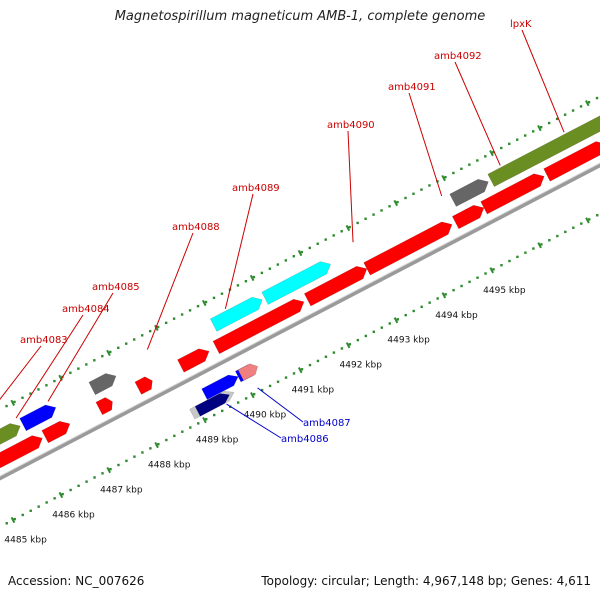 This screenshot has height=600, width=600. I want to click on accession-label: Accession: NC_007626, so click(76, 581).